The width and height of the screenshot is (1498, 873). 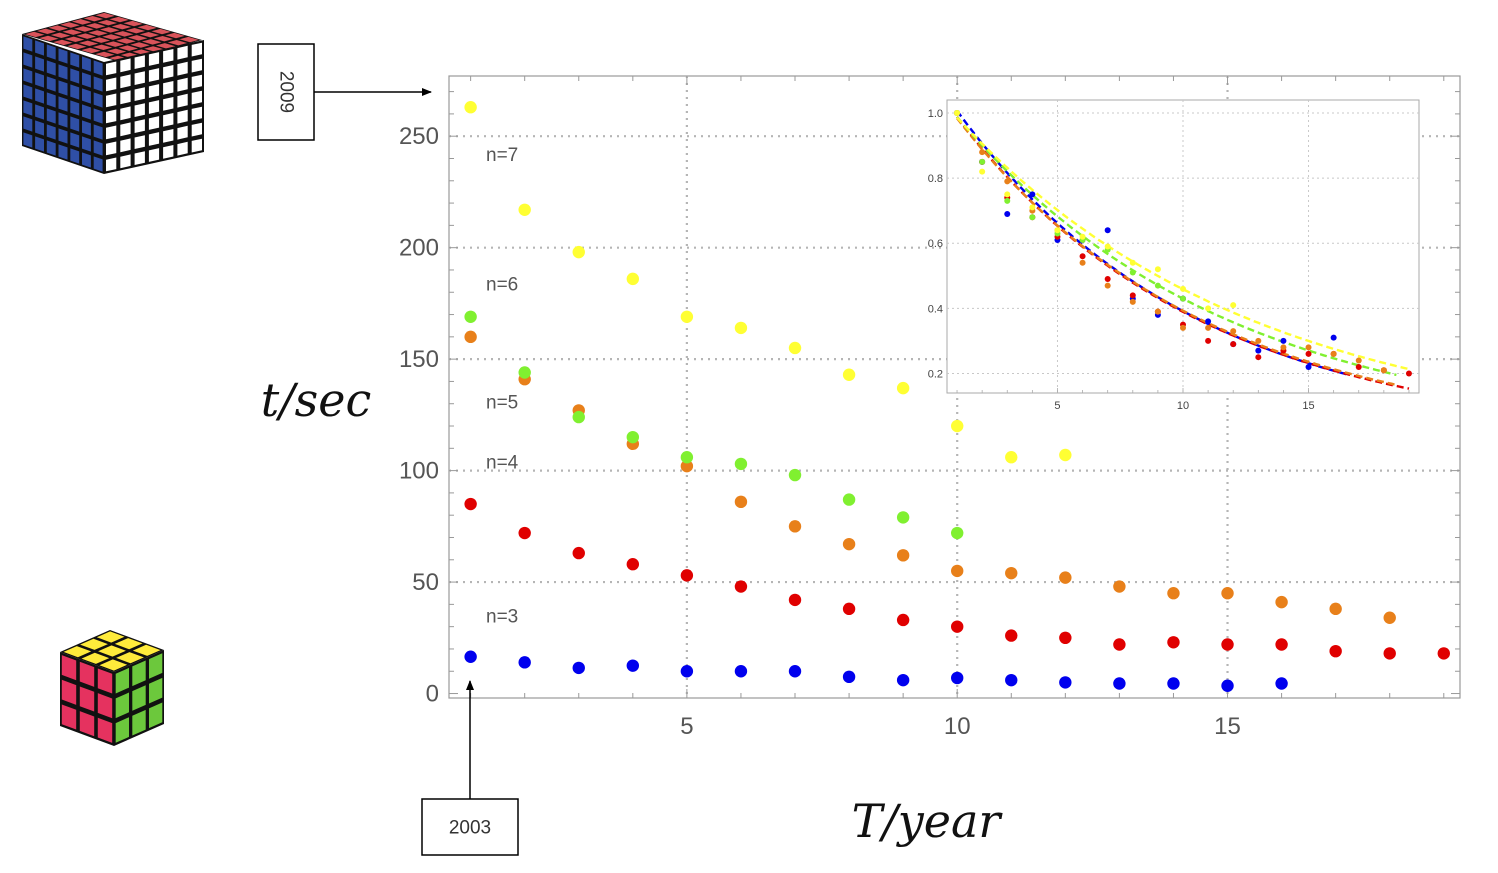 What do you see at coordinates (935, 309) in the screenshot?
I see `inset-y-tick-label: 0.4` at bounding box center [935, 309].